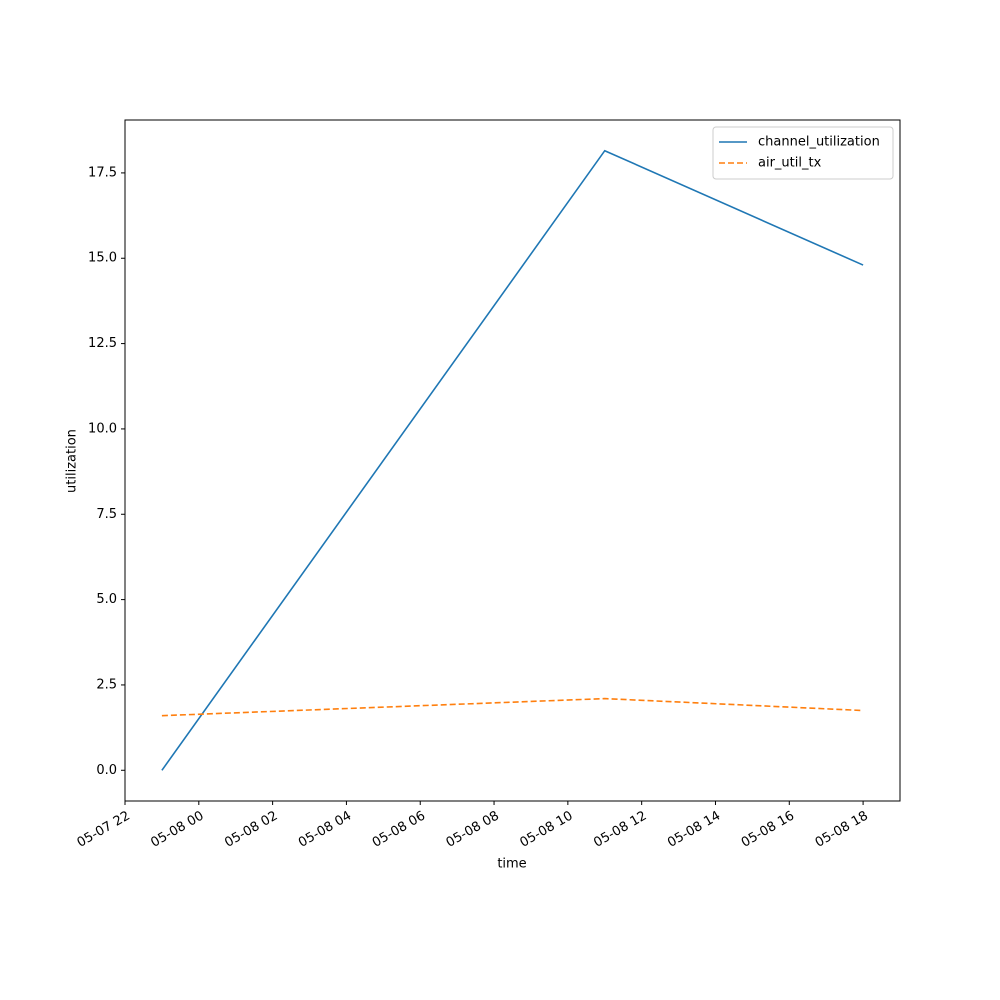 The width and height of the screenshot is (1000, 1000). What do you see at coordinates (819, 142) in the screenshot?
I see `legend-label: channel_utilization` at bounding box center [819, 142].